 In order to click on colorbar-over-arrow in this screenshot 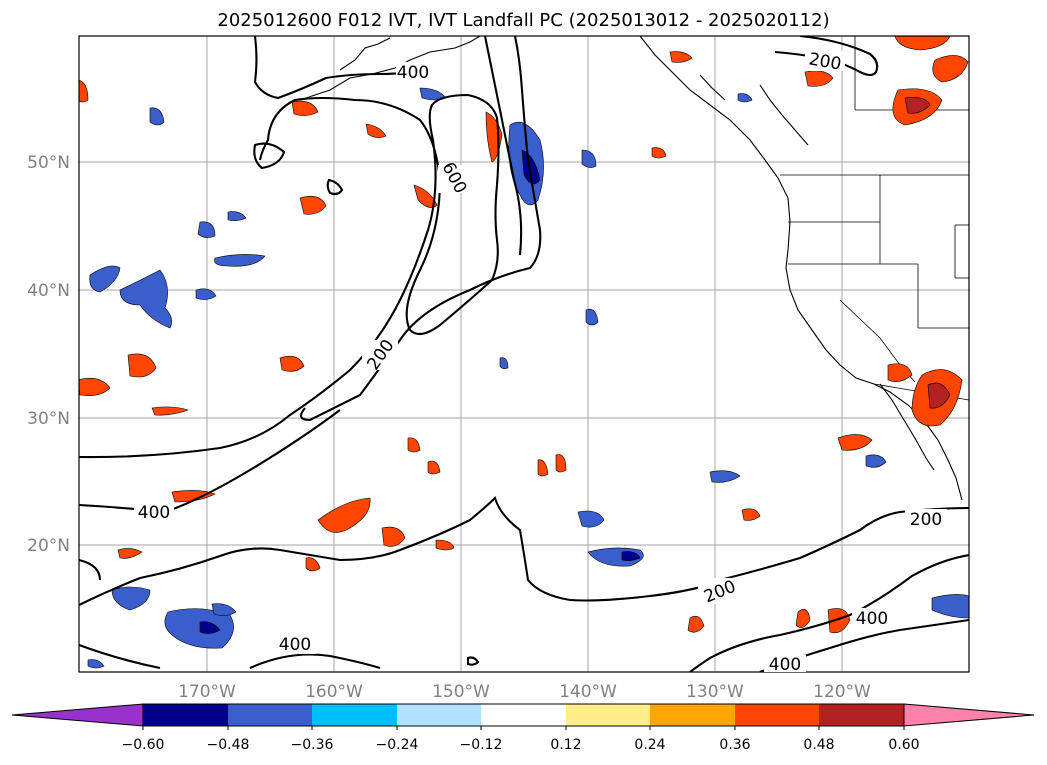, I will do `click(969, 715)`.